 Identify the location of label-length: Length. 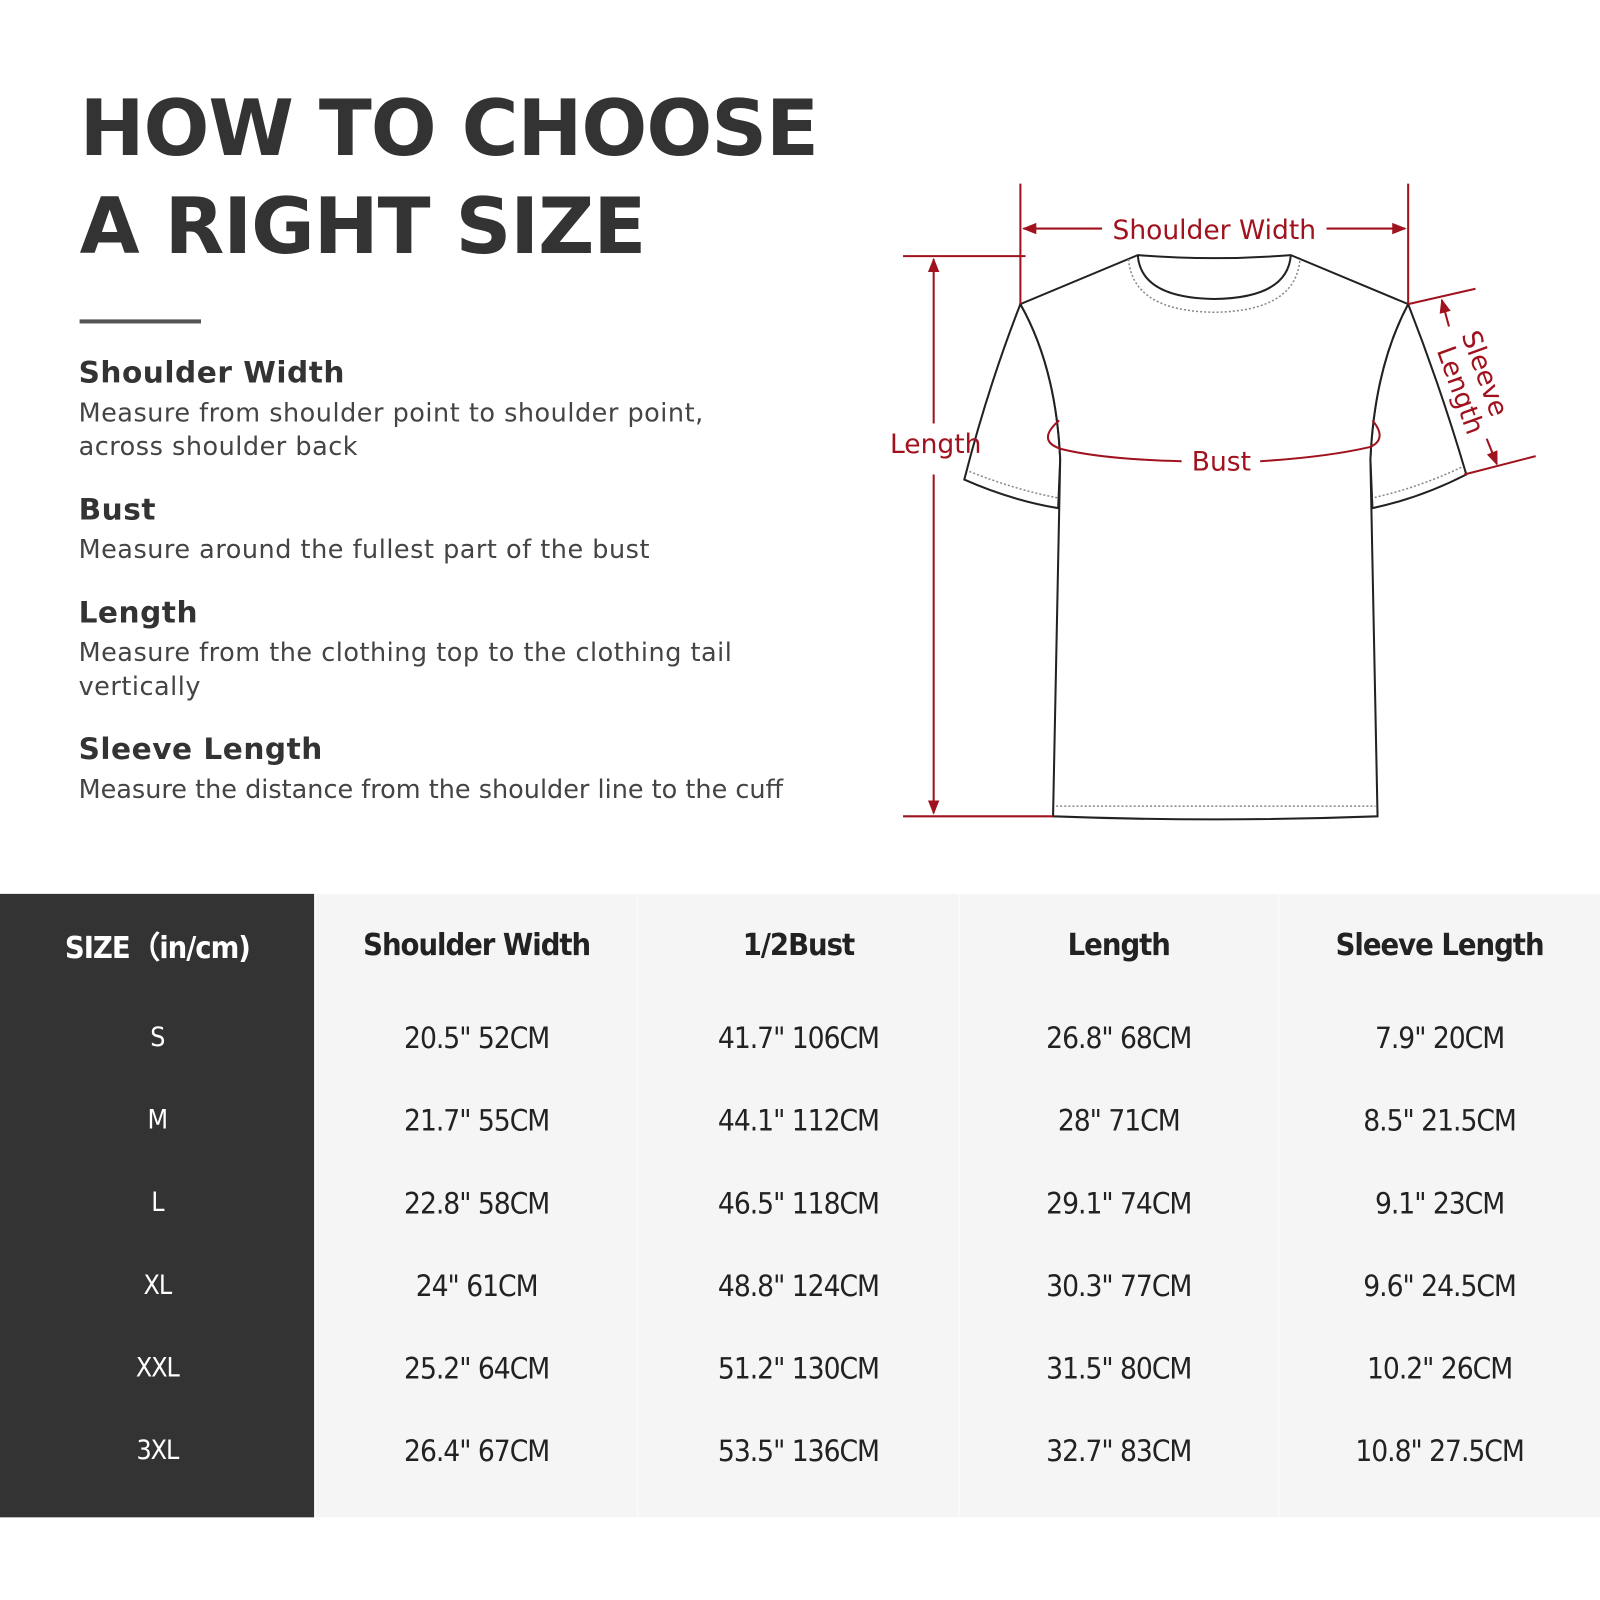
(935, 444).